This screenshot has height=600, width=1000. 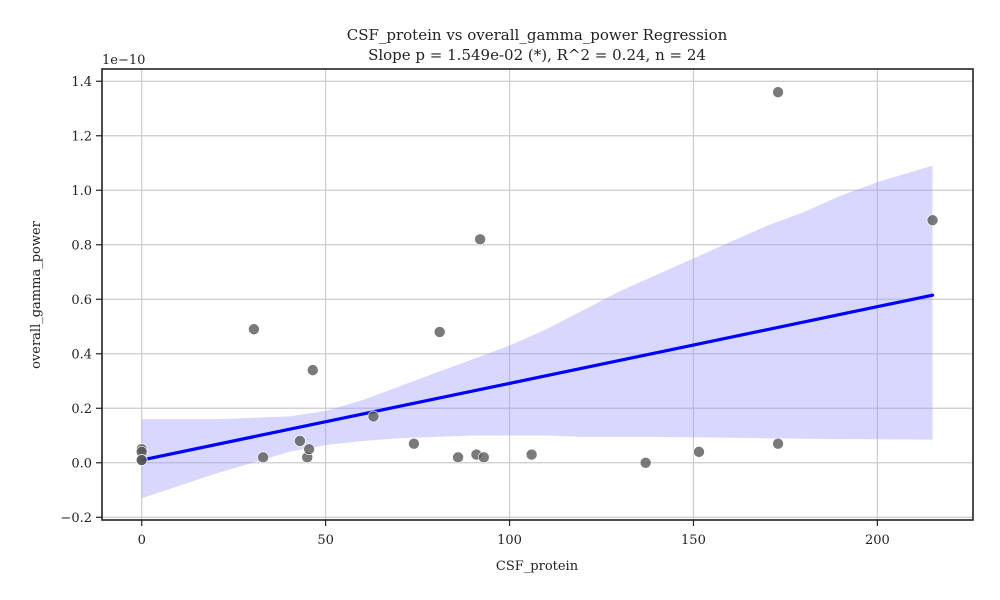 I want to click on y-tick-label: 1.4, so click(x=81, y=82).